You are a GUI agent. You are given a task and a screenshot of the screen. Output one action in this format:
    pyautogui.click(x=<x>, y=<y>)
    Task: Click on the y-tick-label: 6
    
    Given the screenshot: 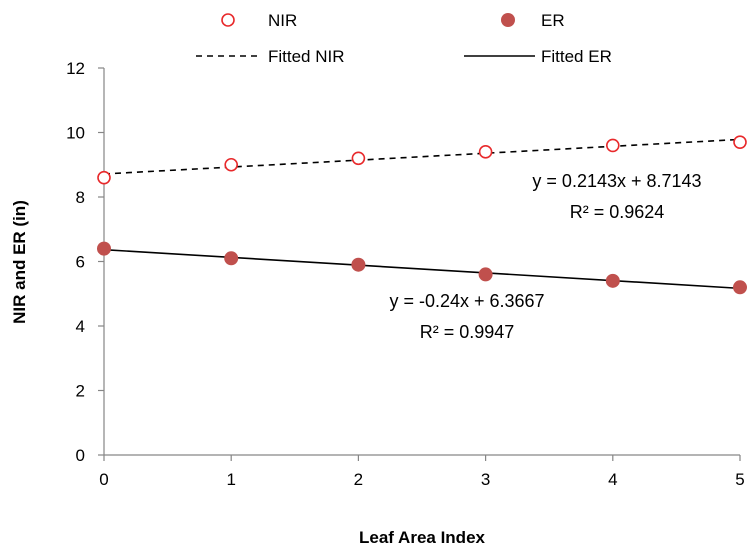 What is the action you would take?
    pyautogui.click(x=80, y=262)
    